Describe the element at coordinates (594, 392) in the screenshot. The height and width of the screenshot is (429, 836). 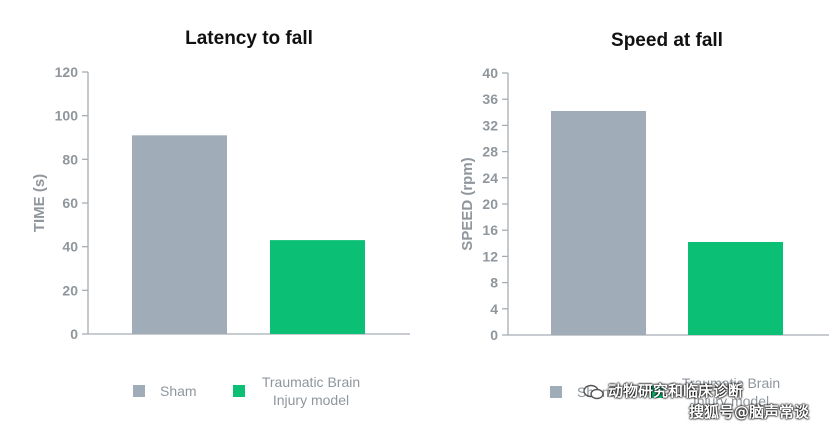
I see `wechat-icon` at that location.